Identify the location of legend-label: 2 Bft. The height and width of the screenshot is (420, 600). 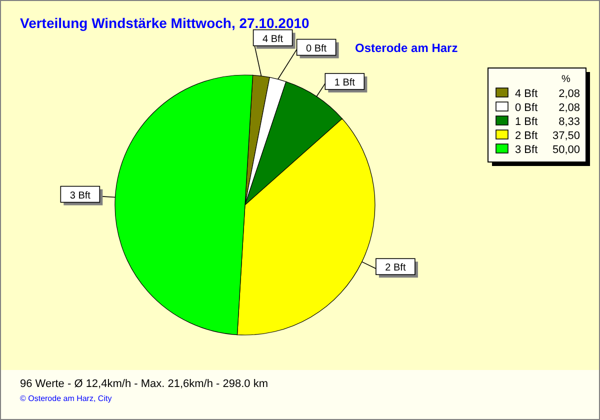
(526, 136).